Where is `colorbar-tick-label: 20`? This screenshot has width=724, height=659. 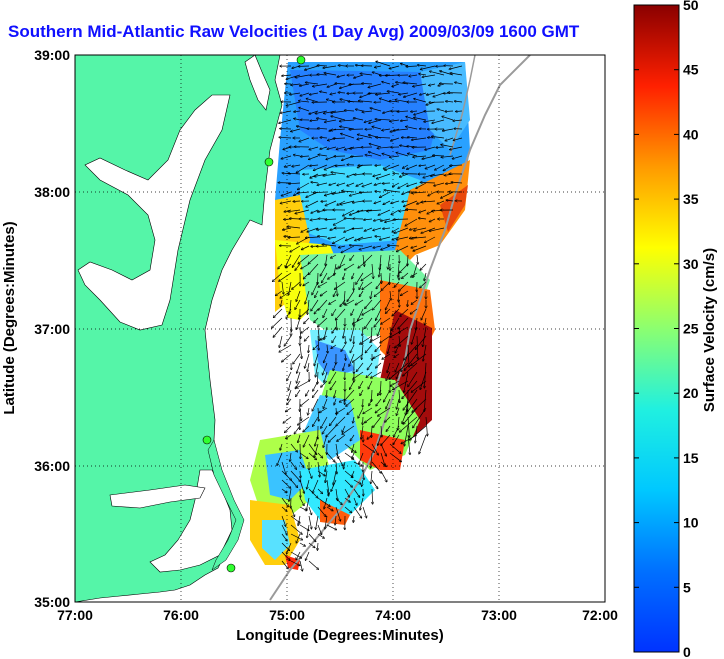 colorbar-tick-label: 20 is located at coordinates (691, 393).